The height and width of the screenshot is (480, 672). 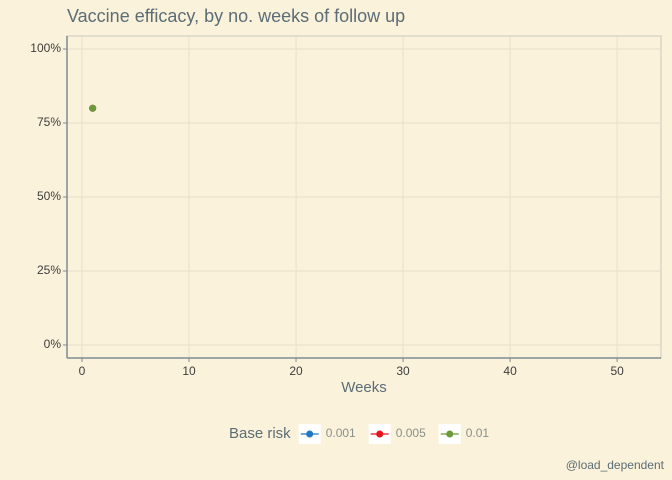 What do you see at coordinates (359, 434) in the screenshot?
I see `legend: Base risk 0.001 0.005 0.01` at bounding box center [359, 434].